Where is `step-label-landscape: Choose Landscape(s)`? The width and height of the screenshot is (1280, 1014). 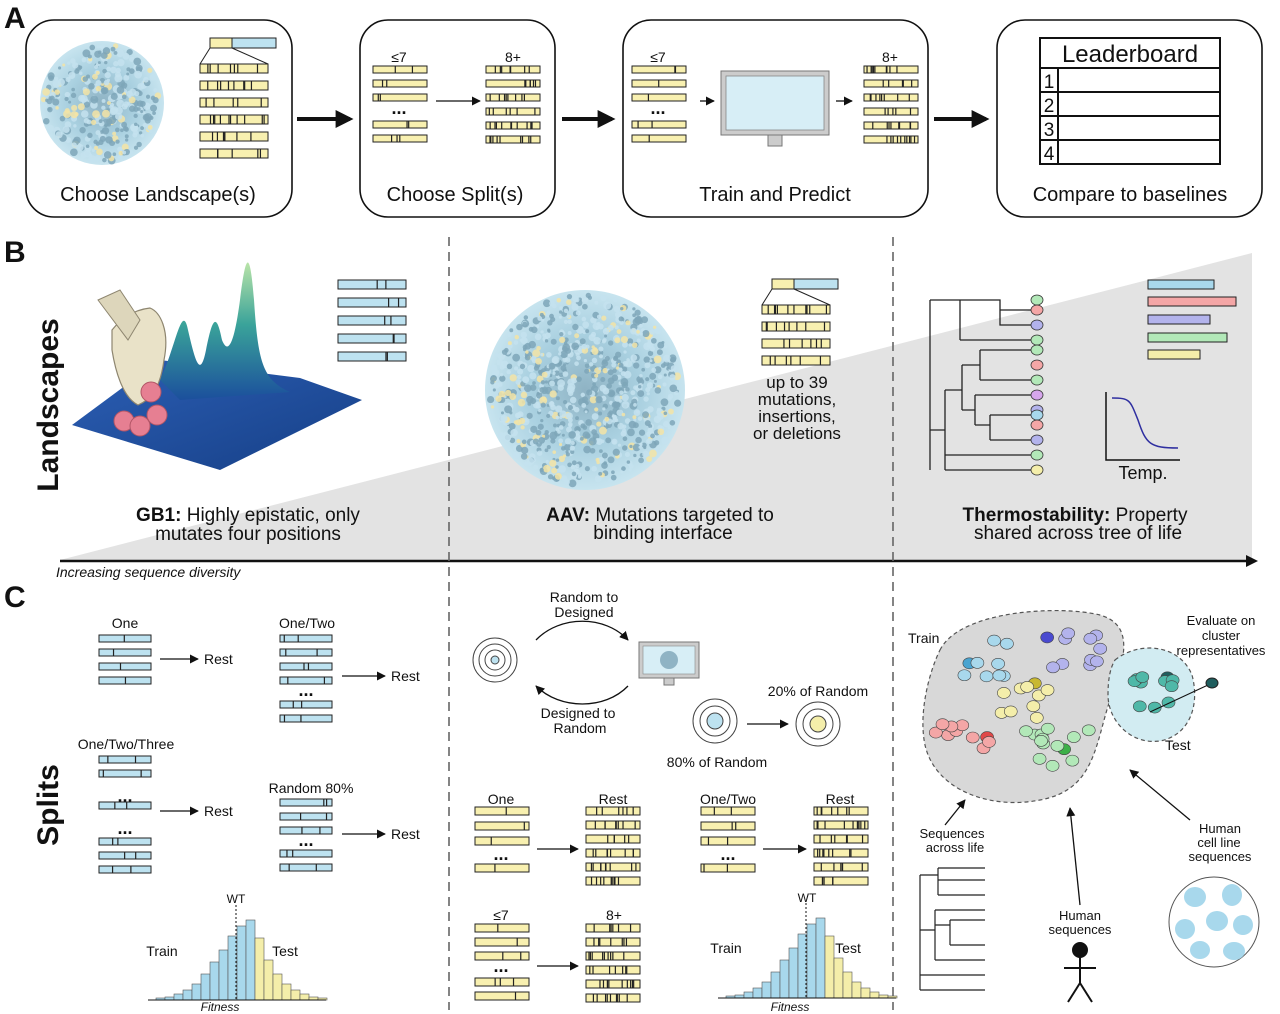 step-label-landscape: Choose Landscape(s) is located at coordinates (158, 195).